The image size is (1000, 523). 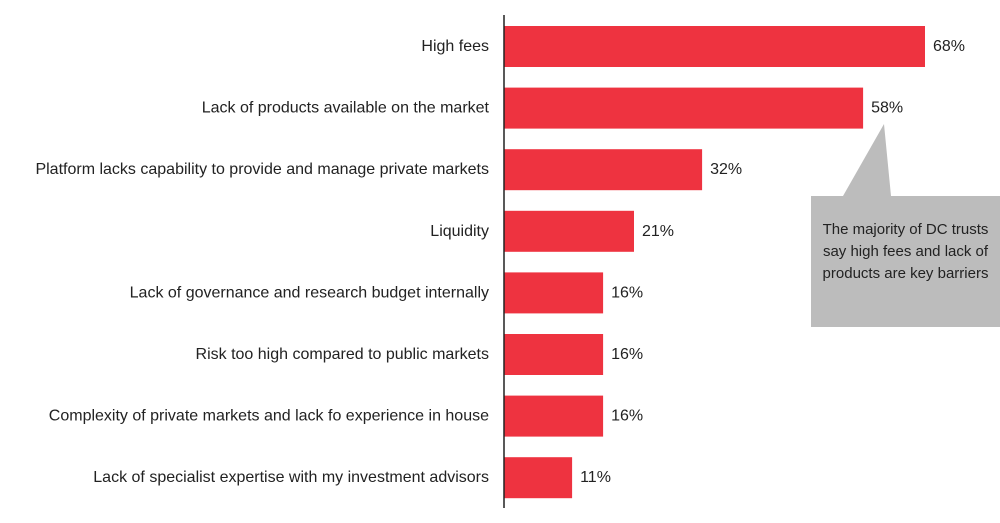 What do you see at coordinates (627, 354) in the screenshot?
I see `value-label-risk-too-high-compared-to-public-markets: 16%` at bounding box center [627, 354].